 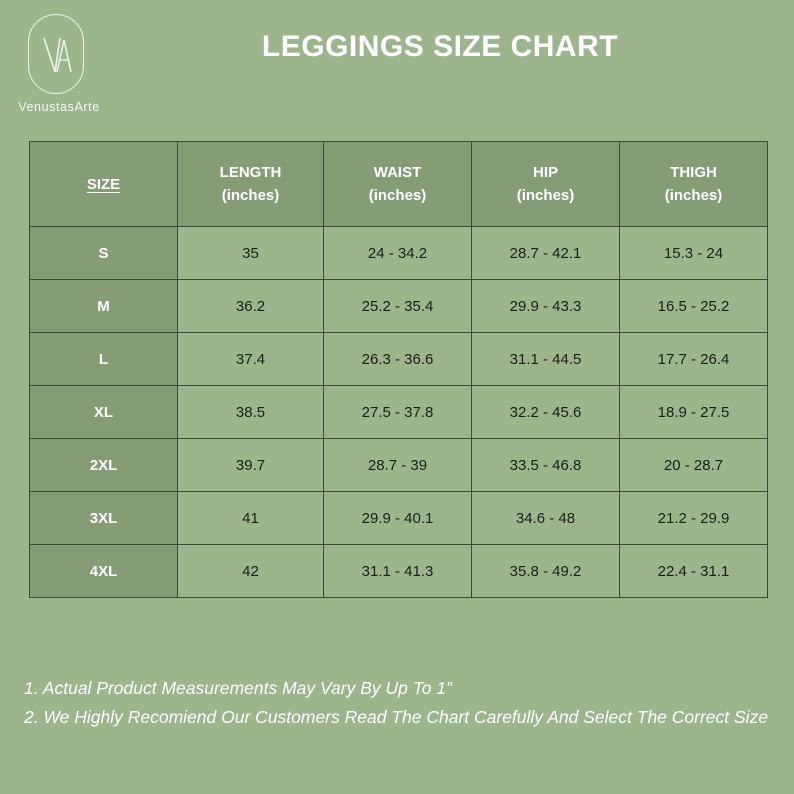 I want to click on table-row: S 35 24 - 34.2 28.7 - 42.1 15.3 - 24, so click(x=398, y=253).